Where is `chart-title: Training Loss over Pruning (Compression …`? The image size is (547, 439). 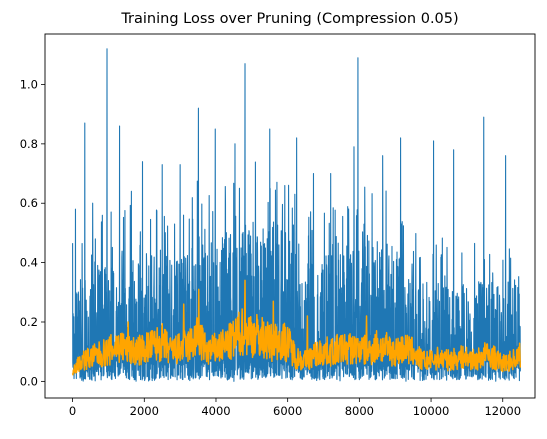
chart-title: Training Loss over Pruning (Compression … is located at coordinates (289, 19).